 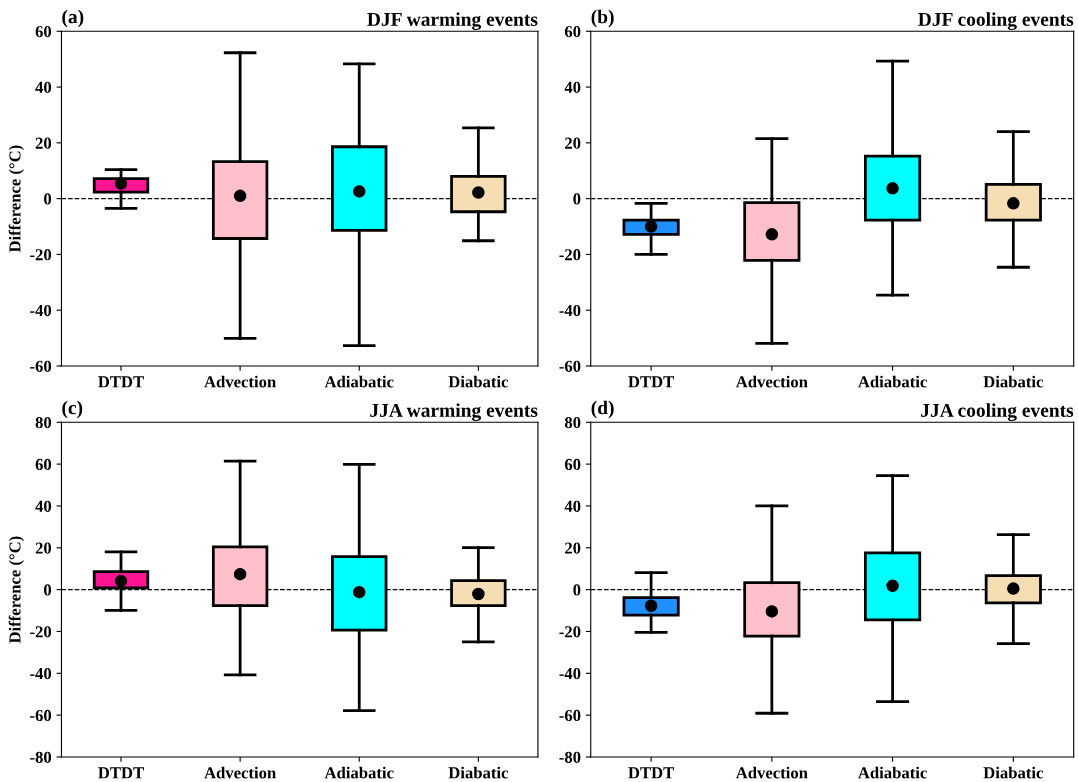 I want to click on chart-title: JJA cooling events, so click(x=997, y=412).